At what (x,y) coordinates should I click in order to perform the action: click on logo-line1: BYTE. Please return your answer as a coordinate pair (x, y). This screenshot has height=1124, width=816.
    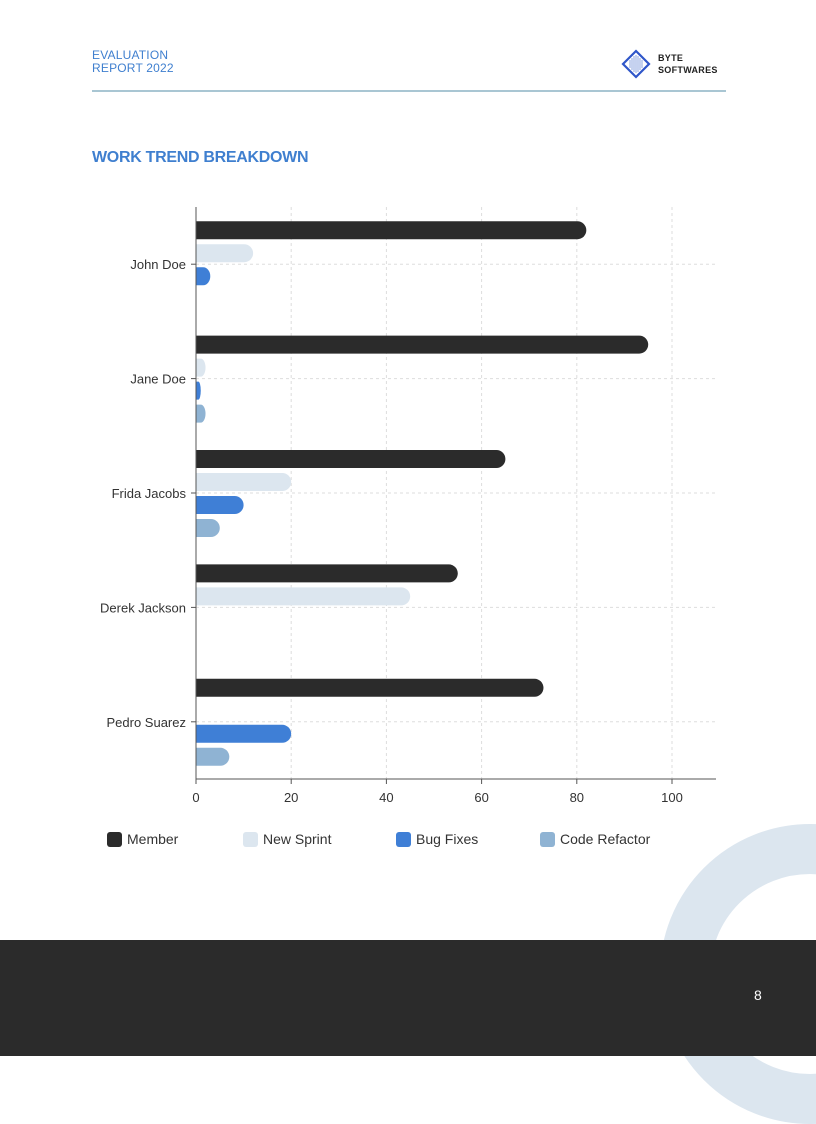
    Looking at the image, I should click on (671, 58).